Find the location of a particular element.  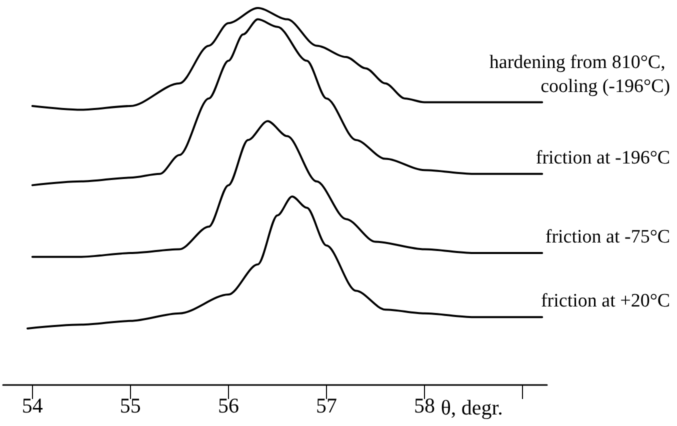

series-label: friction at -196°C is located at coordinates (603, 157).